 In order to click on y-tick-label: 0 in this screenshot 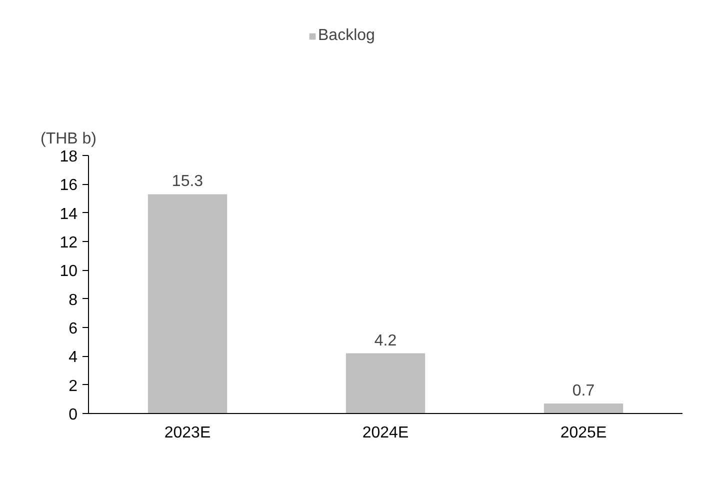, I will do `click(73, 415)`.